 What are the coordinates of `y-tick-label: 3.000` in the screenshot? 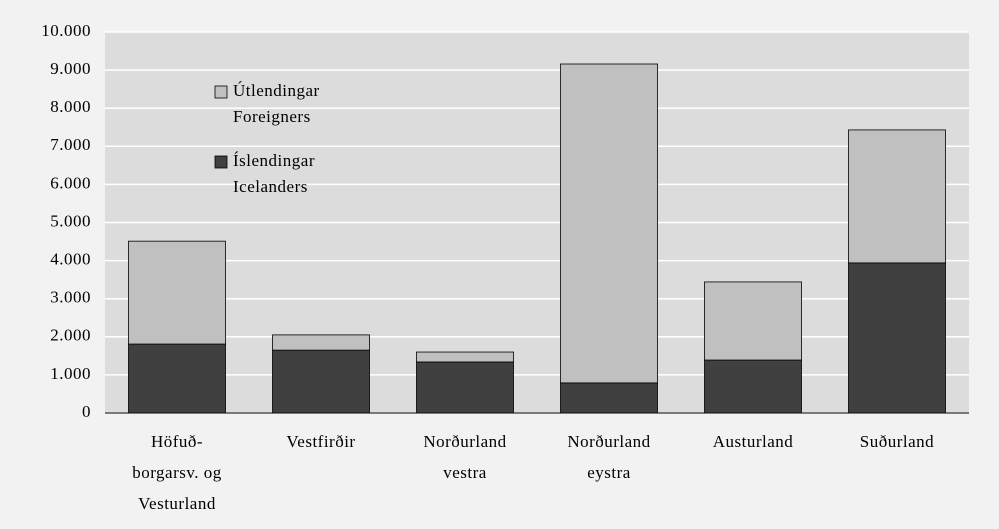 It's located at (70, 297).